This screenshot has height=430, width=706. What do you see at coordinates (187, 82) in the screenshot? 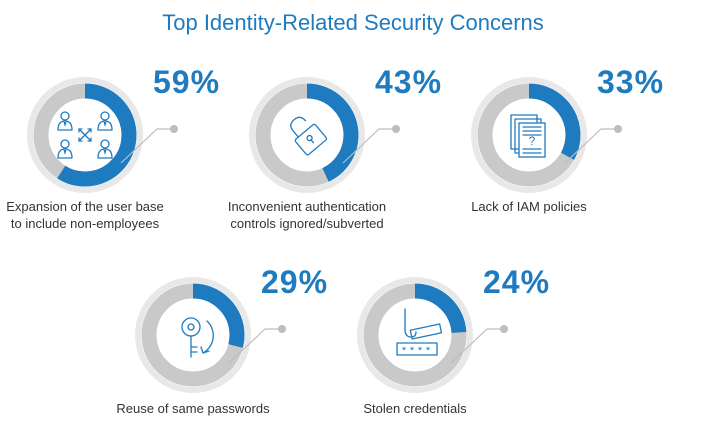
I see `percent-label: 59%` at bounding box center [187, 82].